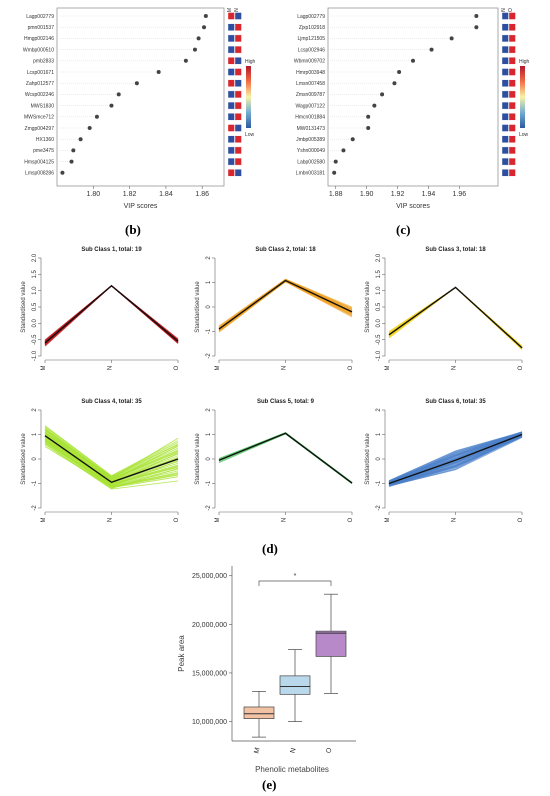  Describe the element at coordinates (331, 643) in the screenshot. I see `box-O` at that location.